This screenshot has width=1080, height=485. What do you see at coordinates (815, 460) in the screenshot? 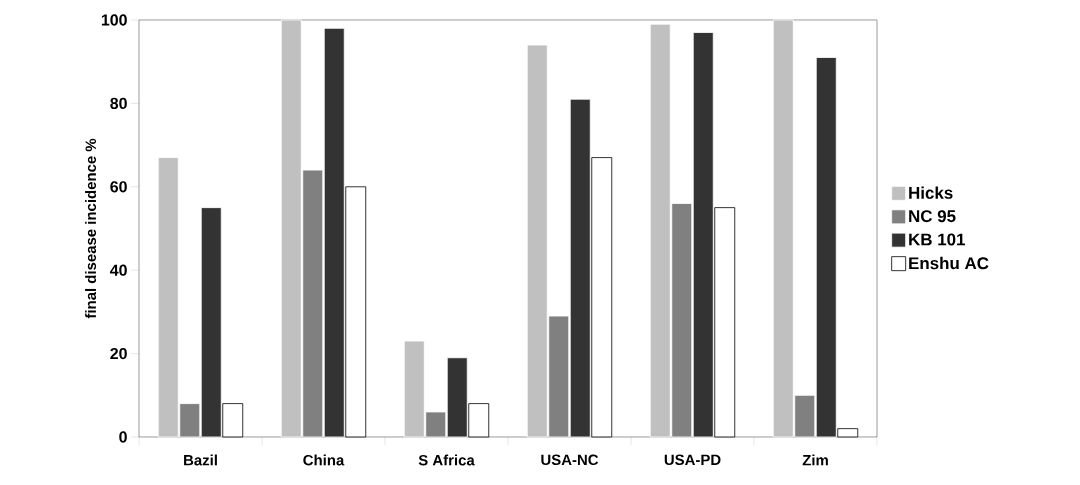
I see `x-tick-label: Zim` at bounding box center [815, 460].